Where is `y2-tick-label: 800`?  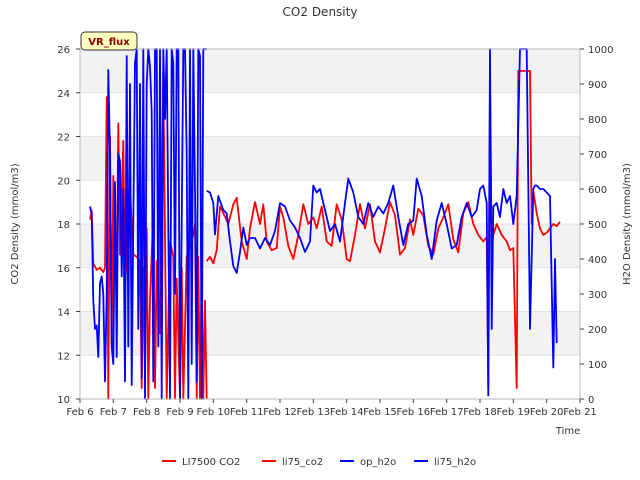
y2-tick-label: 800 is located at coordinates (597, 120).